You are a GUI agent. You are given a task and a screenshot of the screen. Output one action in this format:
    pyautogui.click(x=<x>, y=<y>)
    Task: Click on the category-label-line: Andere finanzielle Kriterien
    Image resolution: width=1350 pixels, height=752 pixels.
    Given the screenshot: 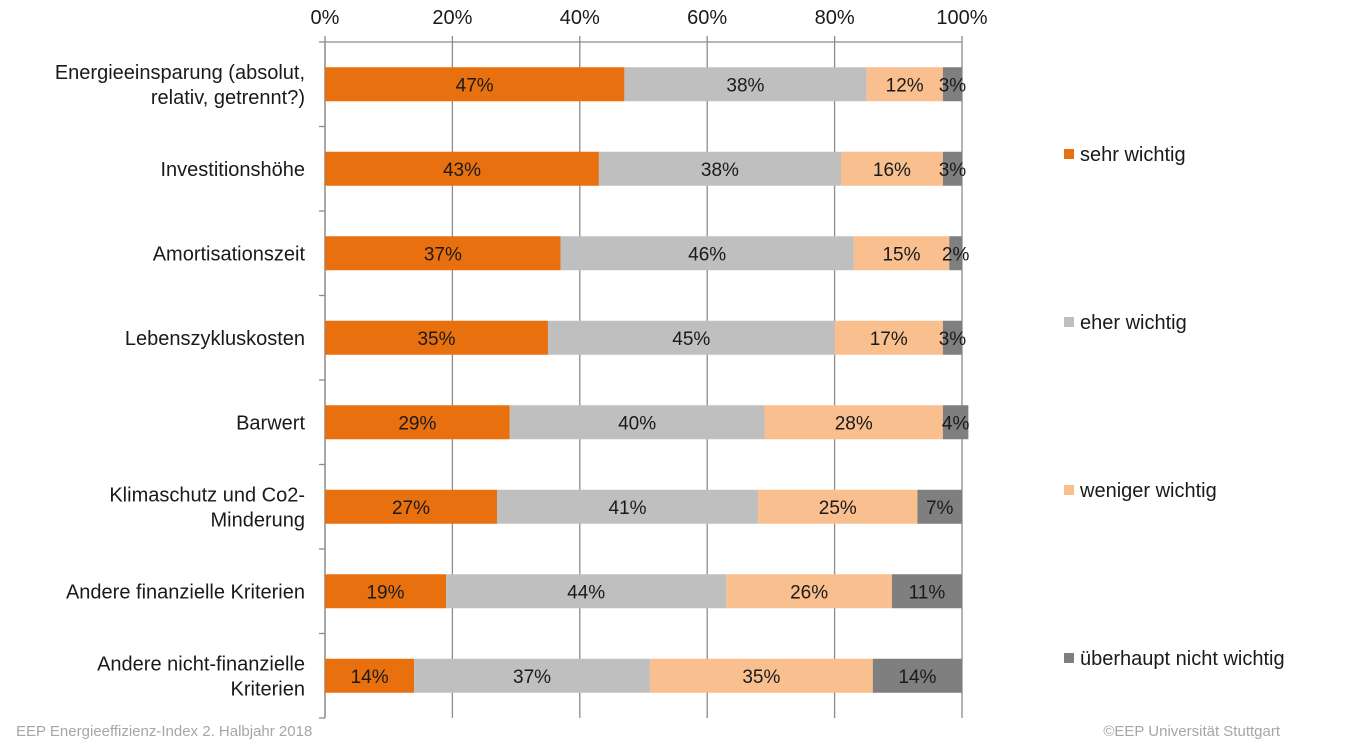 What is the action you would take?
    pyautogui.click(x=185, y=592)
    